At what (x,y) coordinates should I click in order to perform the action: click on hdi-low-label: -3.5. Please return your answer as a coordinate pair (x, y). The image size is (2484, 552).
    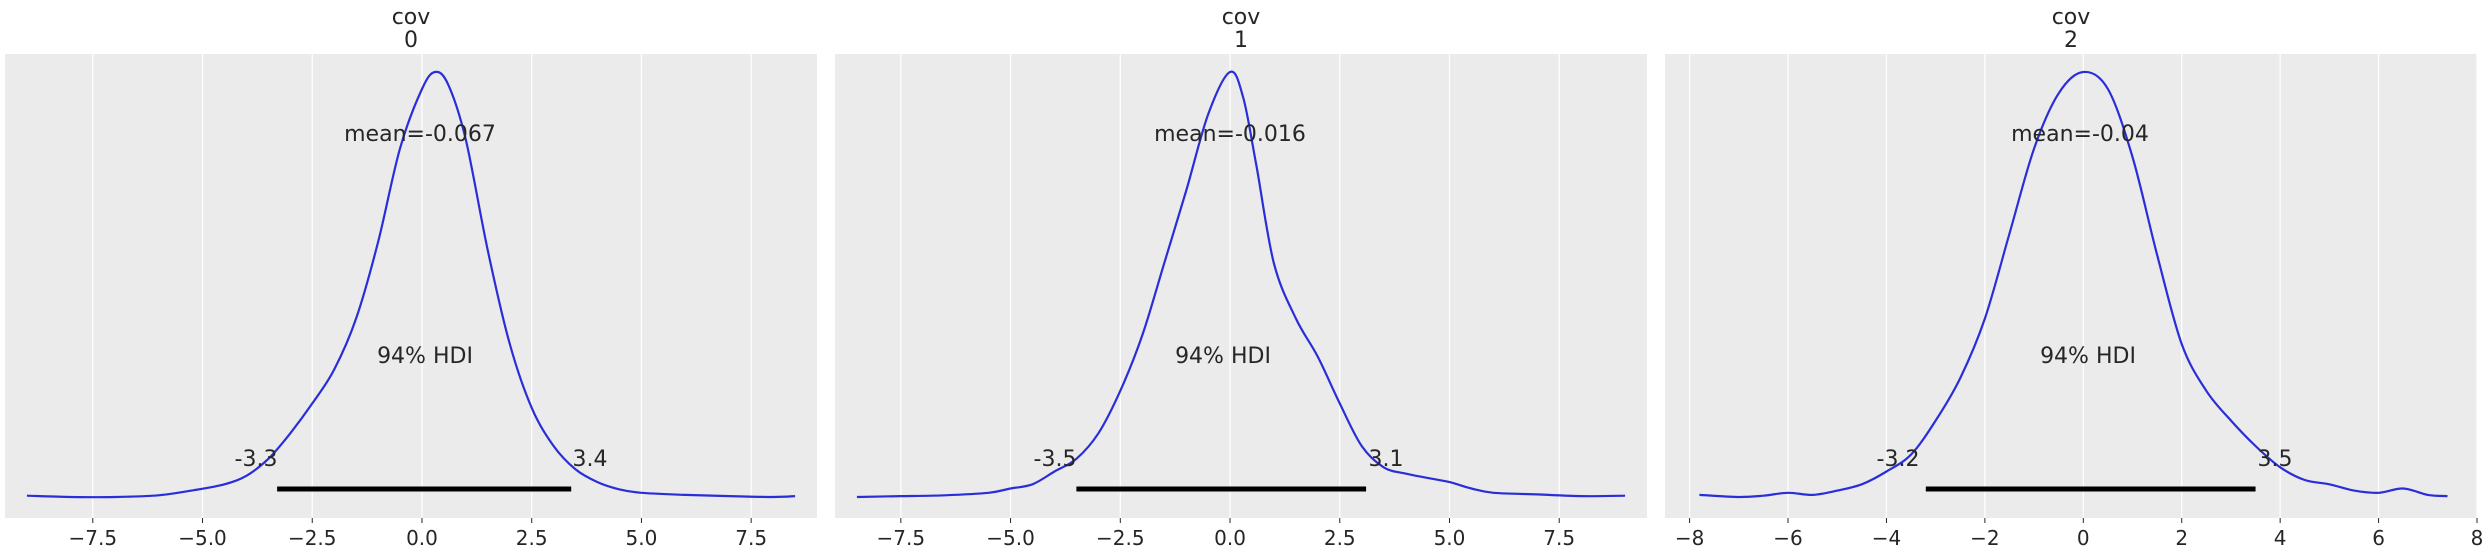
    Looking at the image, I should click on (1055, 459).